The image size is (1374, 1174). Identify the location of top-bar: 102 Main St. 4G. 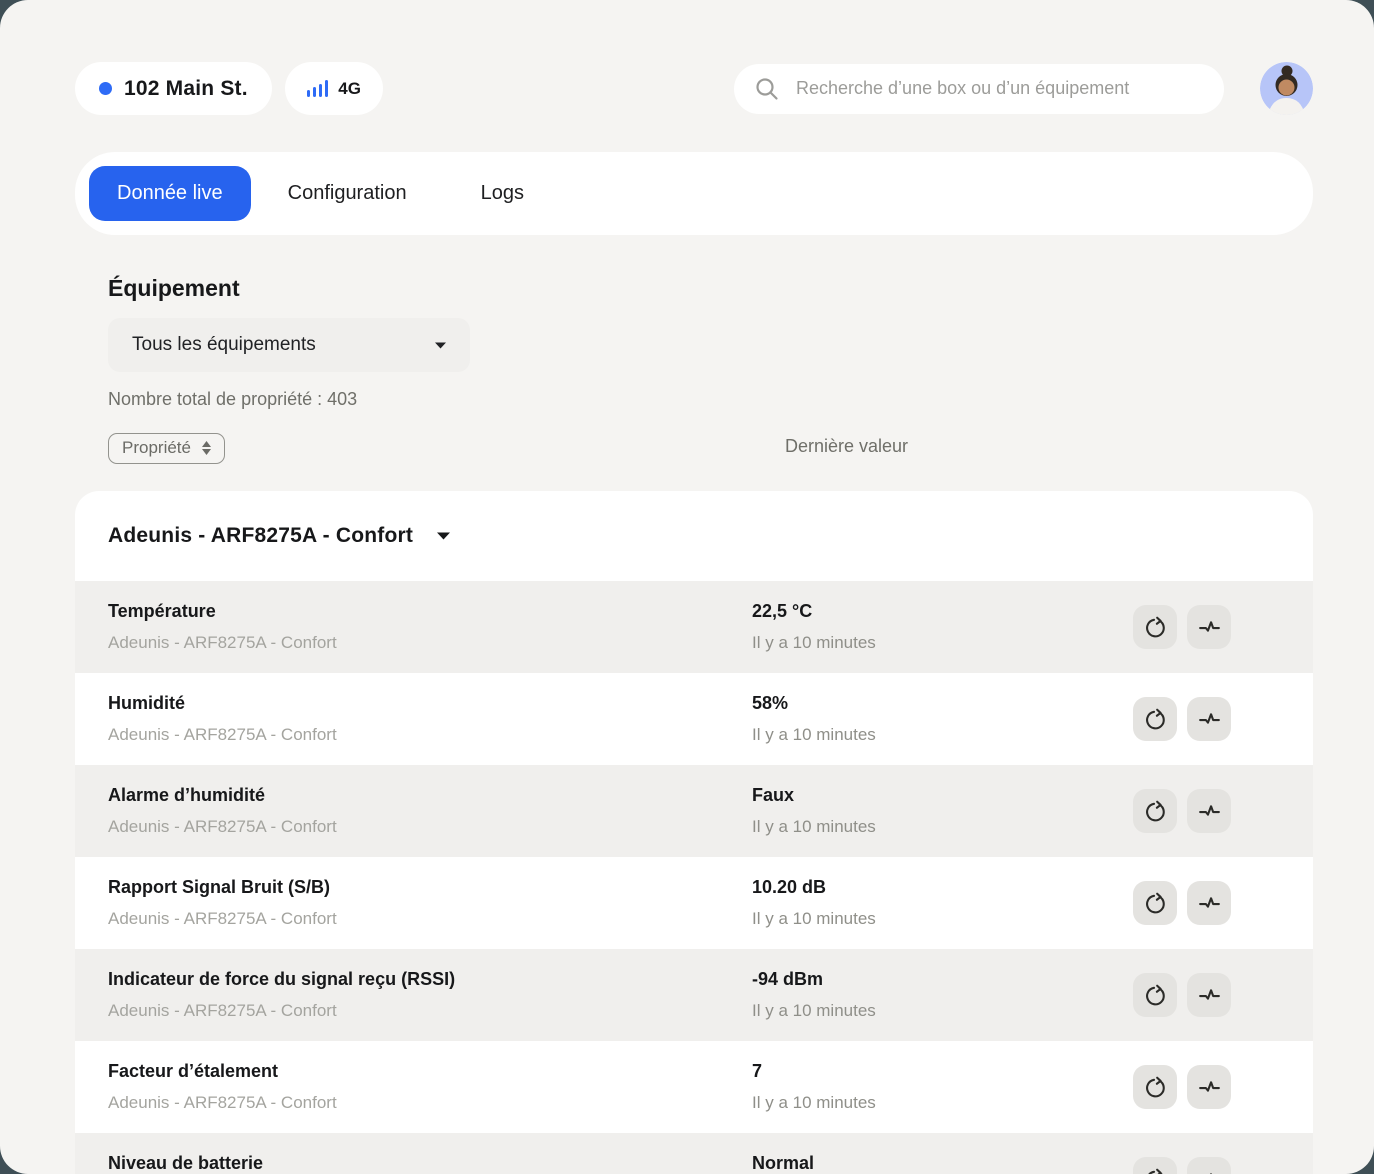
(694, 57).